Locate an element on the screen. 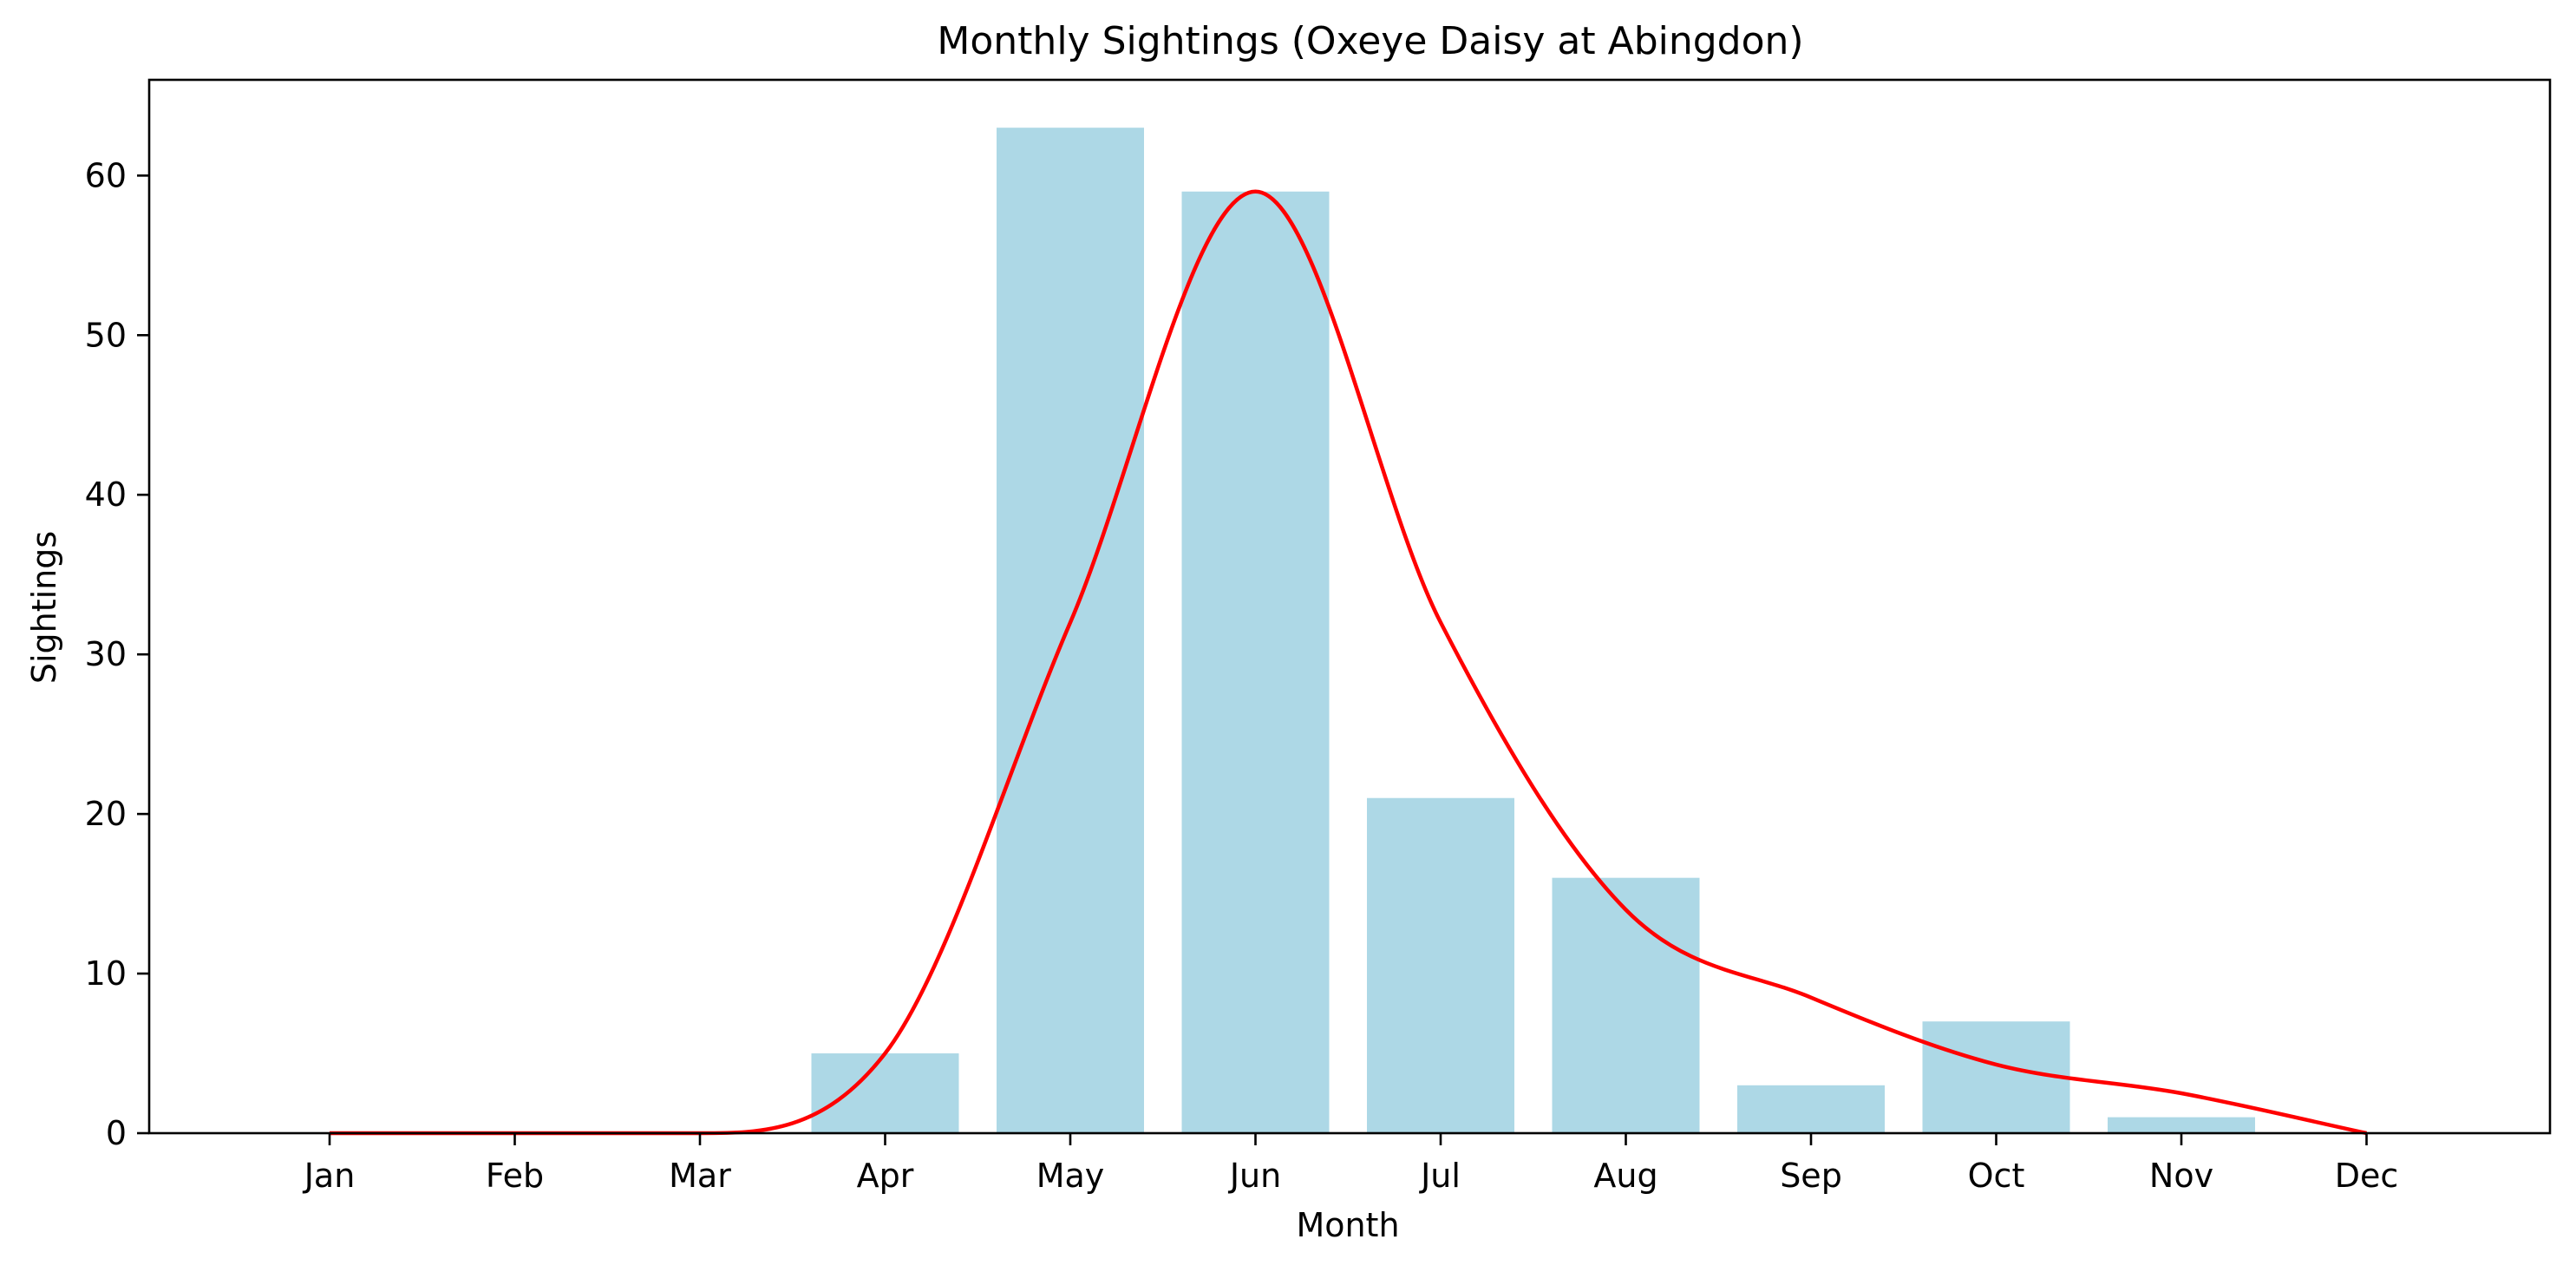  bar-aug is located at coordinates (1626, 1005).